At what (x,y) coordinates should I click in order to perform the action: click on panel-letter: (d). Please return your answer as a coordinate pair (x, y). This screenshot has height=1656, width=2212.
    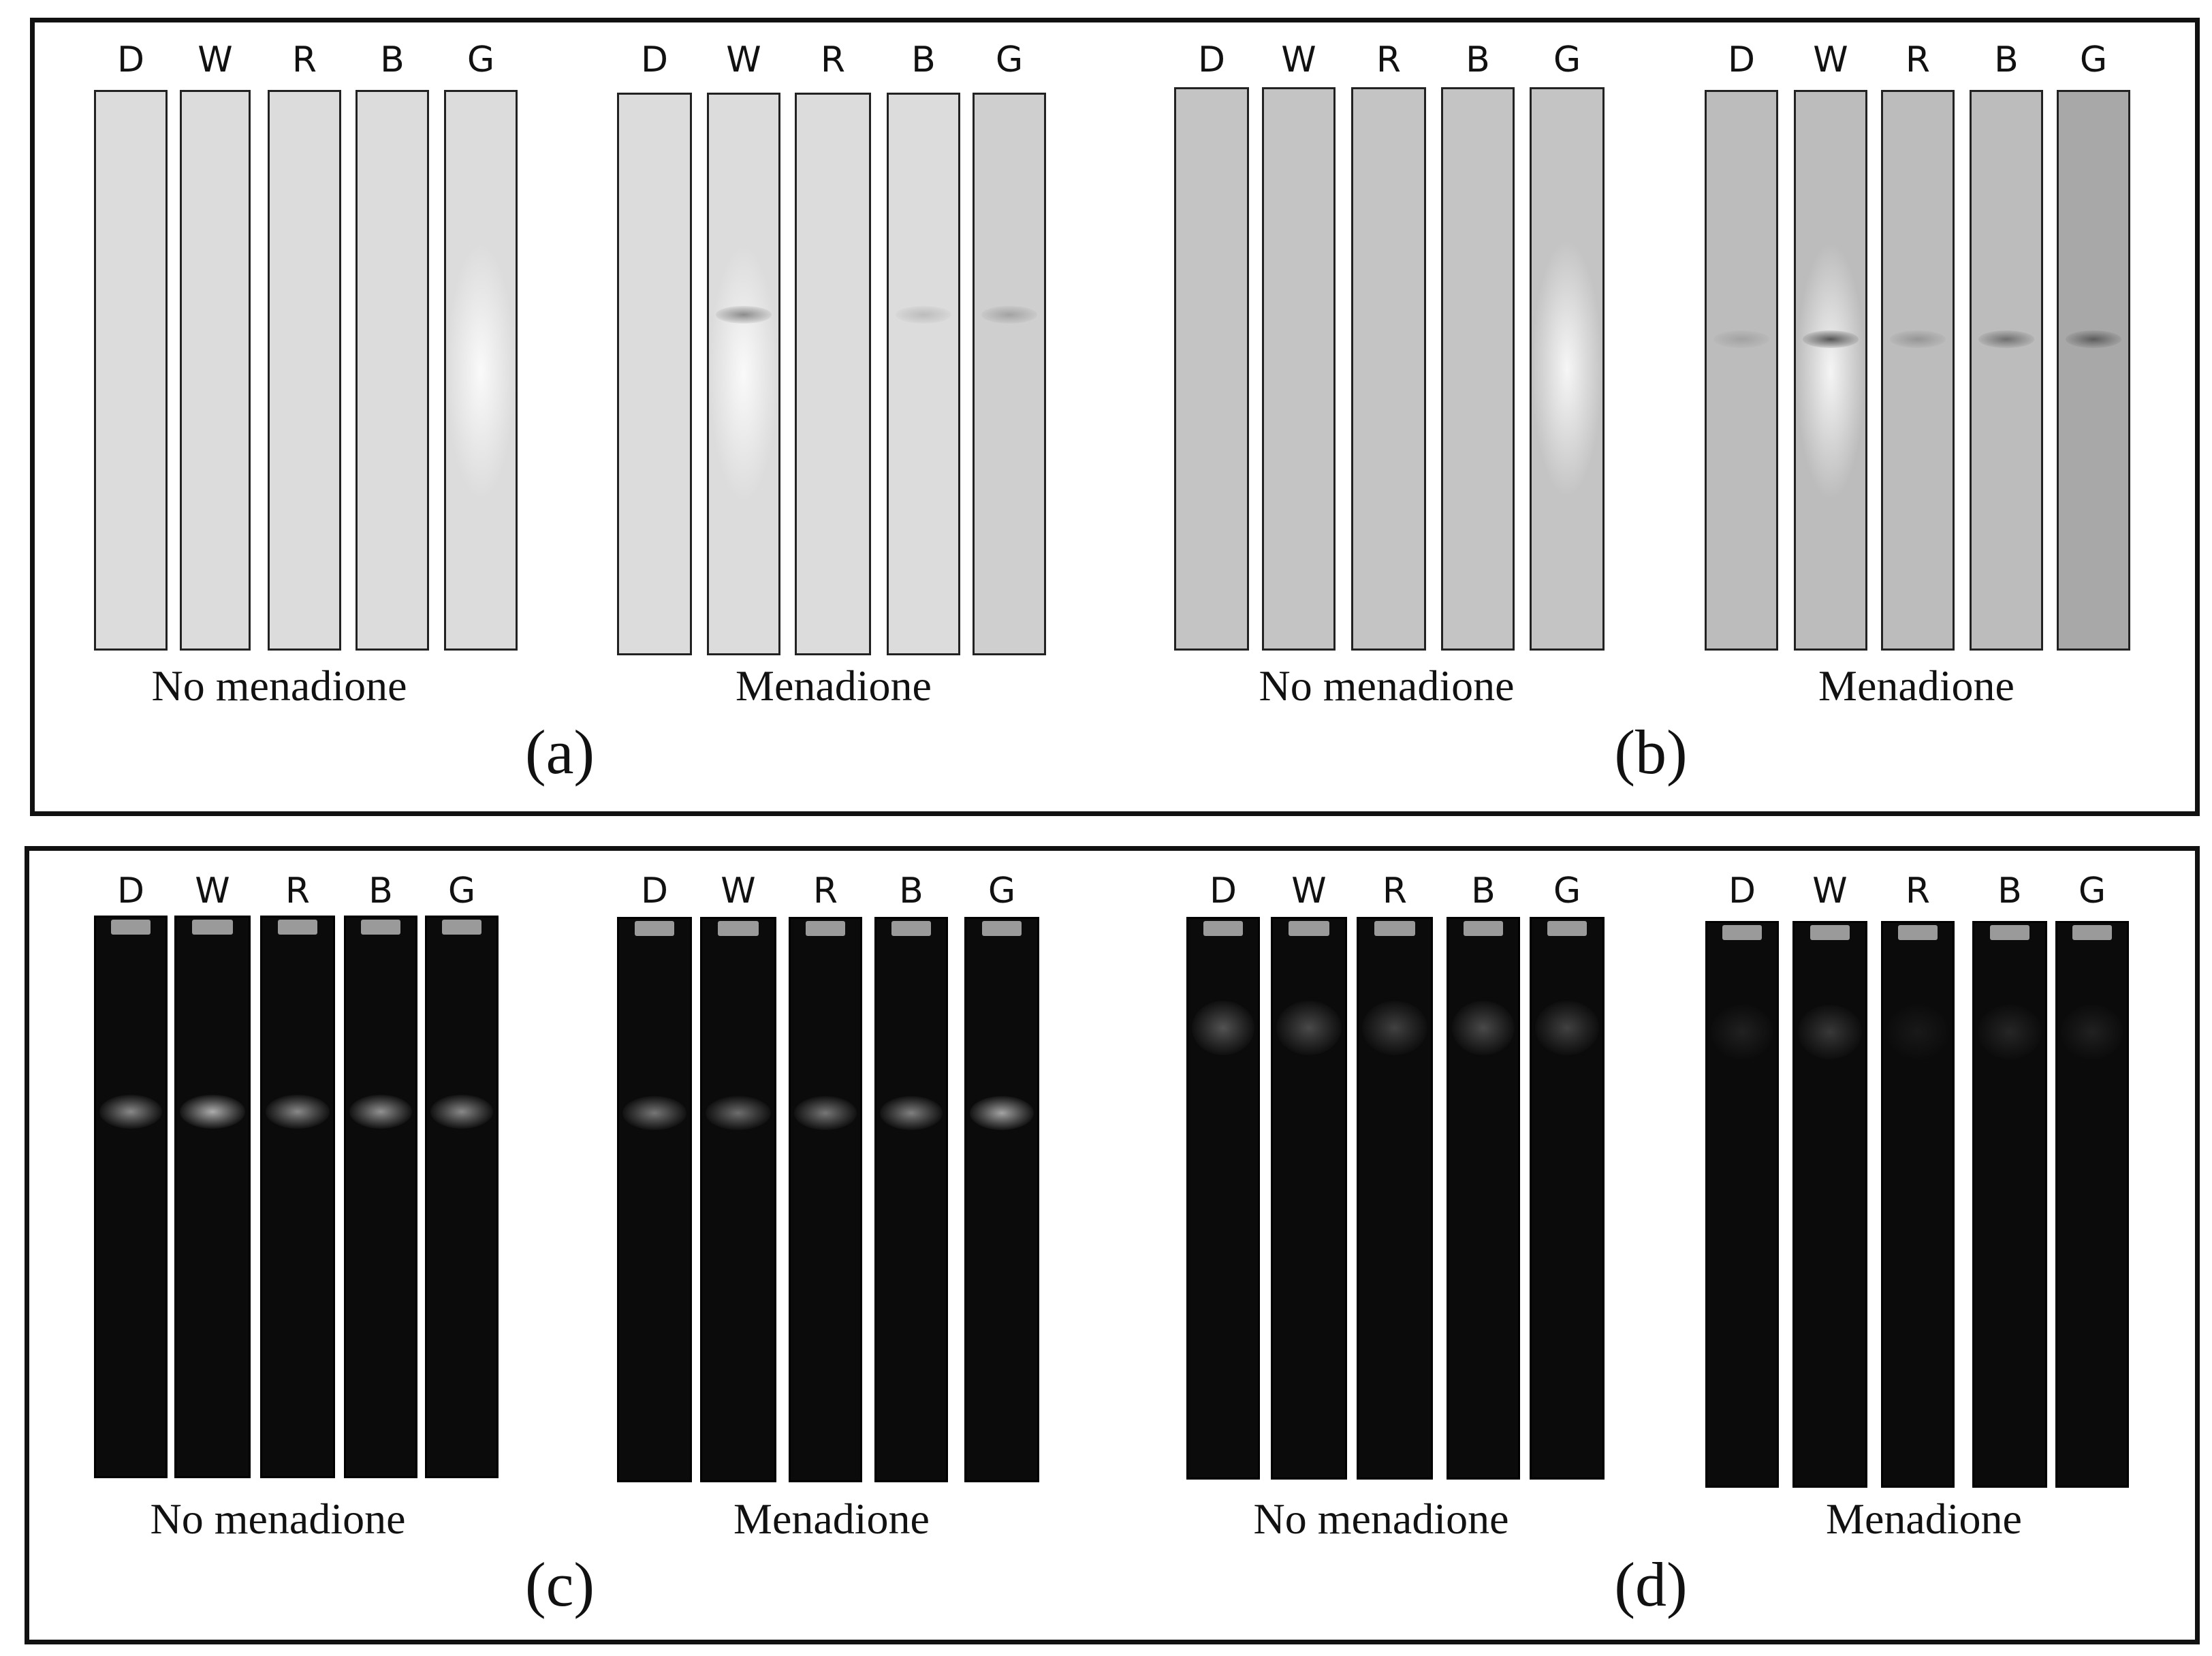
    Looking at the image, I should click on (1651, 1585).